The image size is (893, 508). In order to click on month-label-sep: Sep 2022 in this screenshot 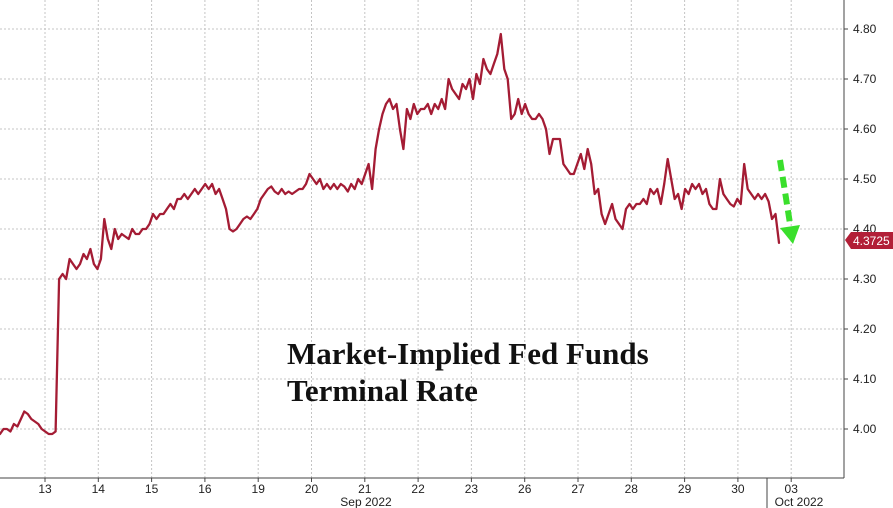, I will do `click(366, 501)`.